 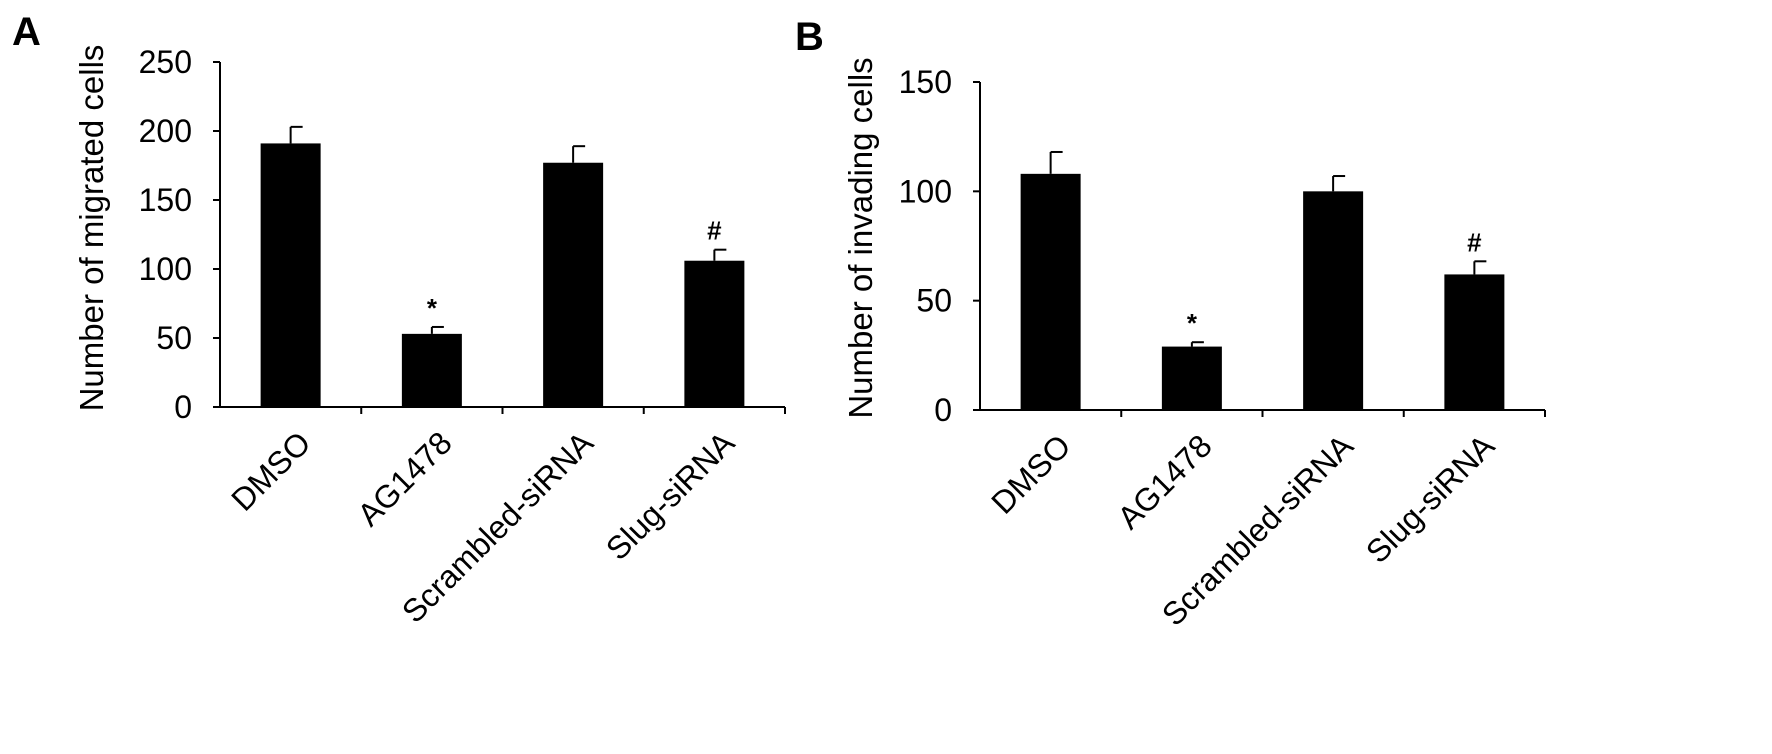 What do you see at coordinates (26, 32) in the screenshot?
I see `panel-letter-a: A` at bounding box center [26, 32].